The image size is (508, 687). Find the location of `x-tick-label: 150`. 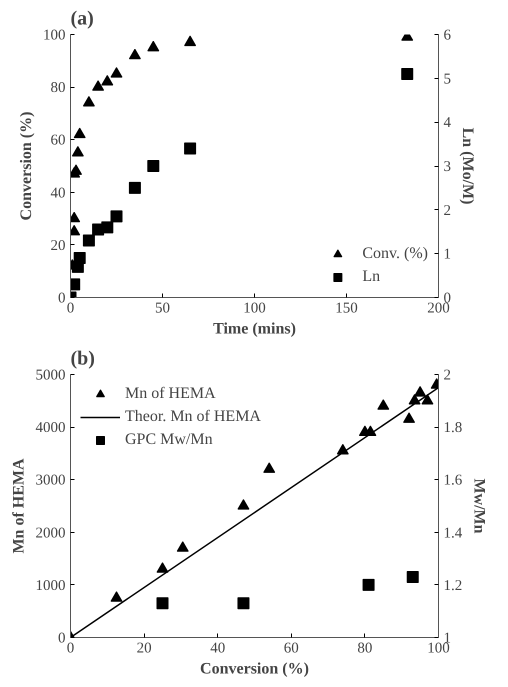

x-tick-label: 150 is located at coordinates (346, 308).